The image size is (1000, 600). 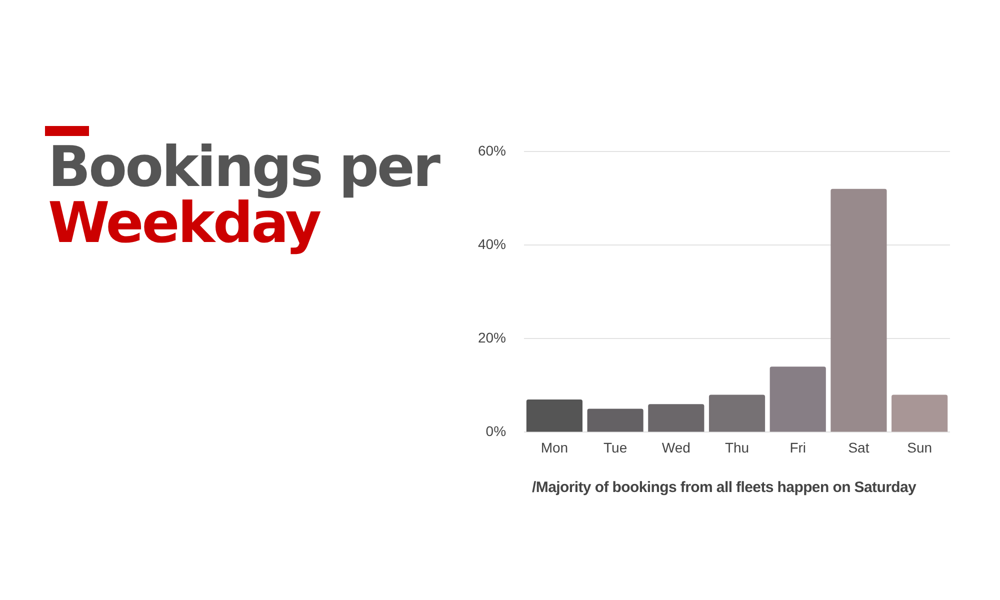 I want to click on chart-title: Bookings per Weekday, so click(x=243, y=195).